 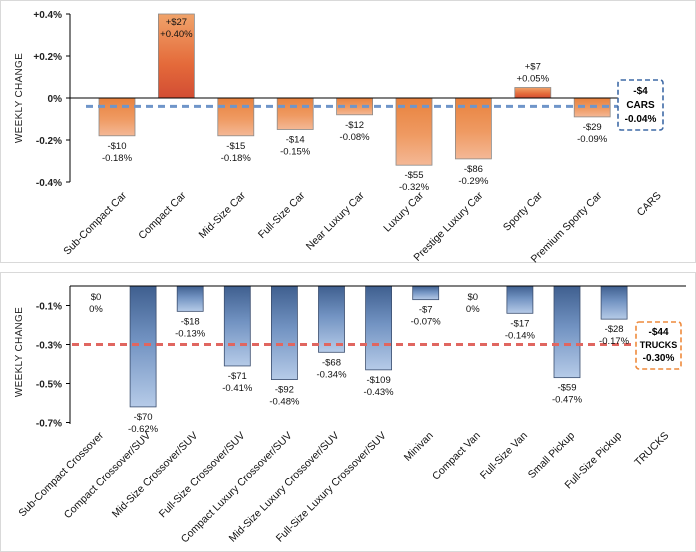 What do you see at coordinates (295, 140) in the screenshot?
I see `car-bar-dollar-label: -$14` at bounding box center [295, 140].